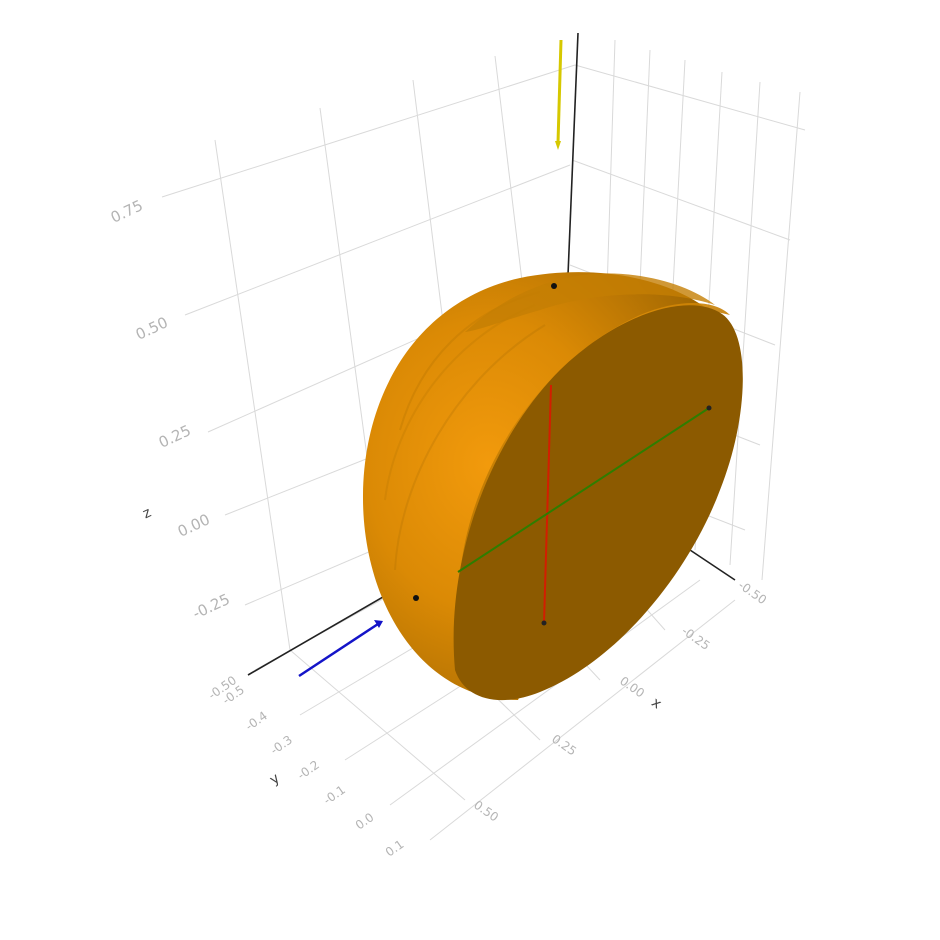  I want to click on y-axis: -0.50 -0.5 -0.4 -0.3 -0.2 -0.1 0.0 0.1 y, so click(306, 766).